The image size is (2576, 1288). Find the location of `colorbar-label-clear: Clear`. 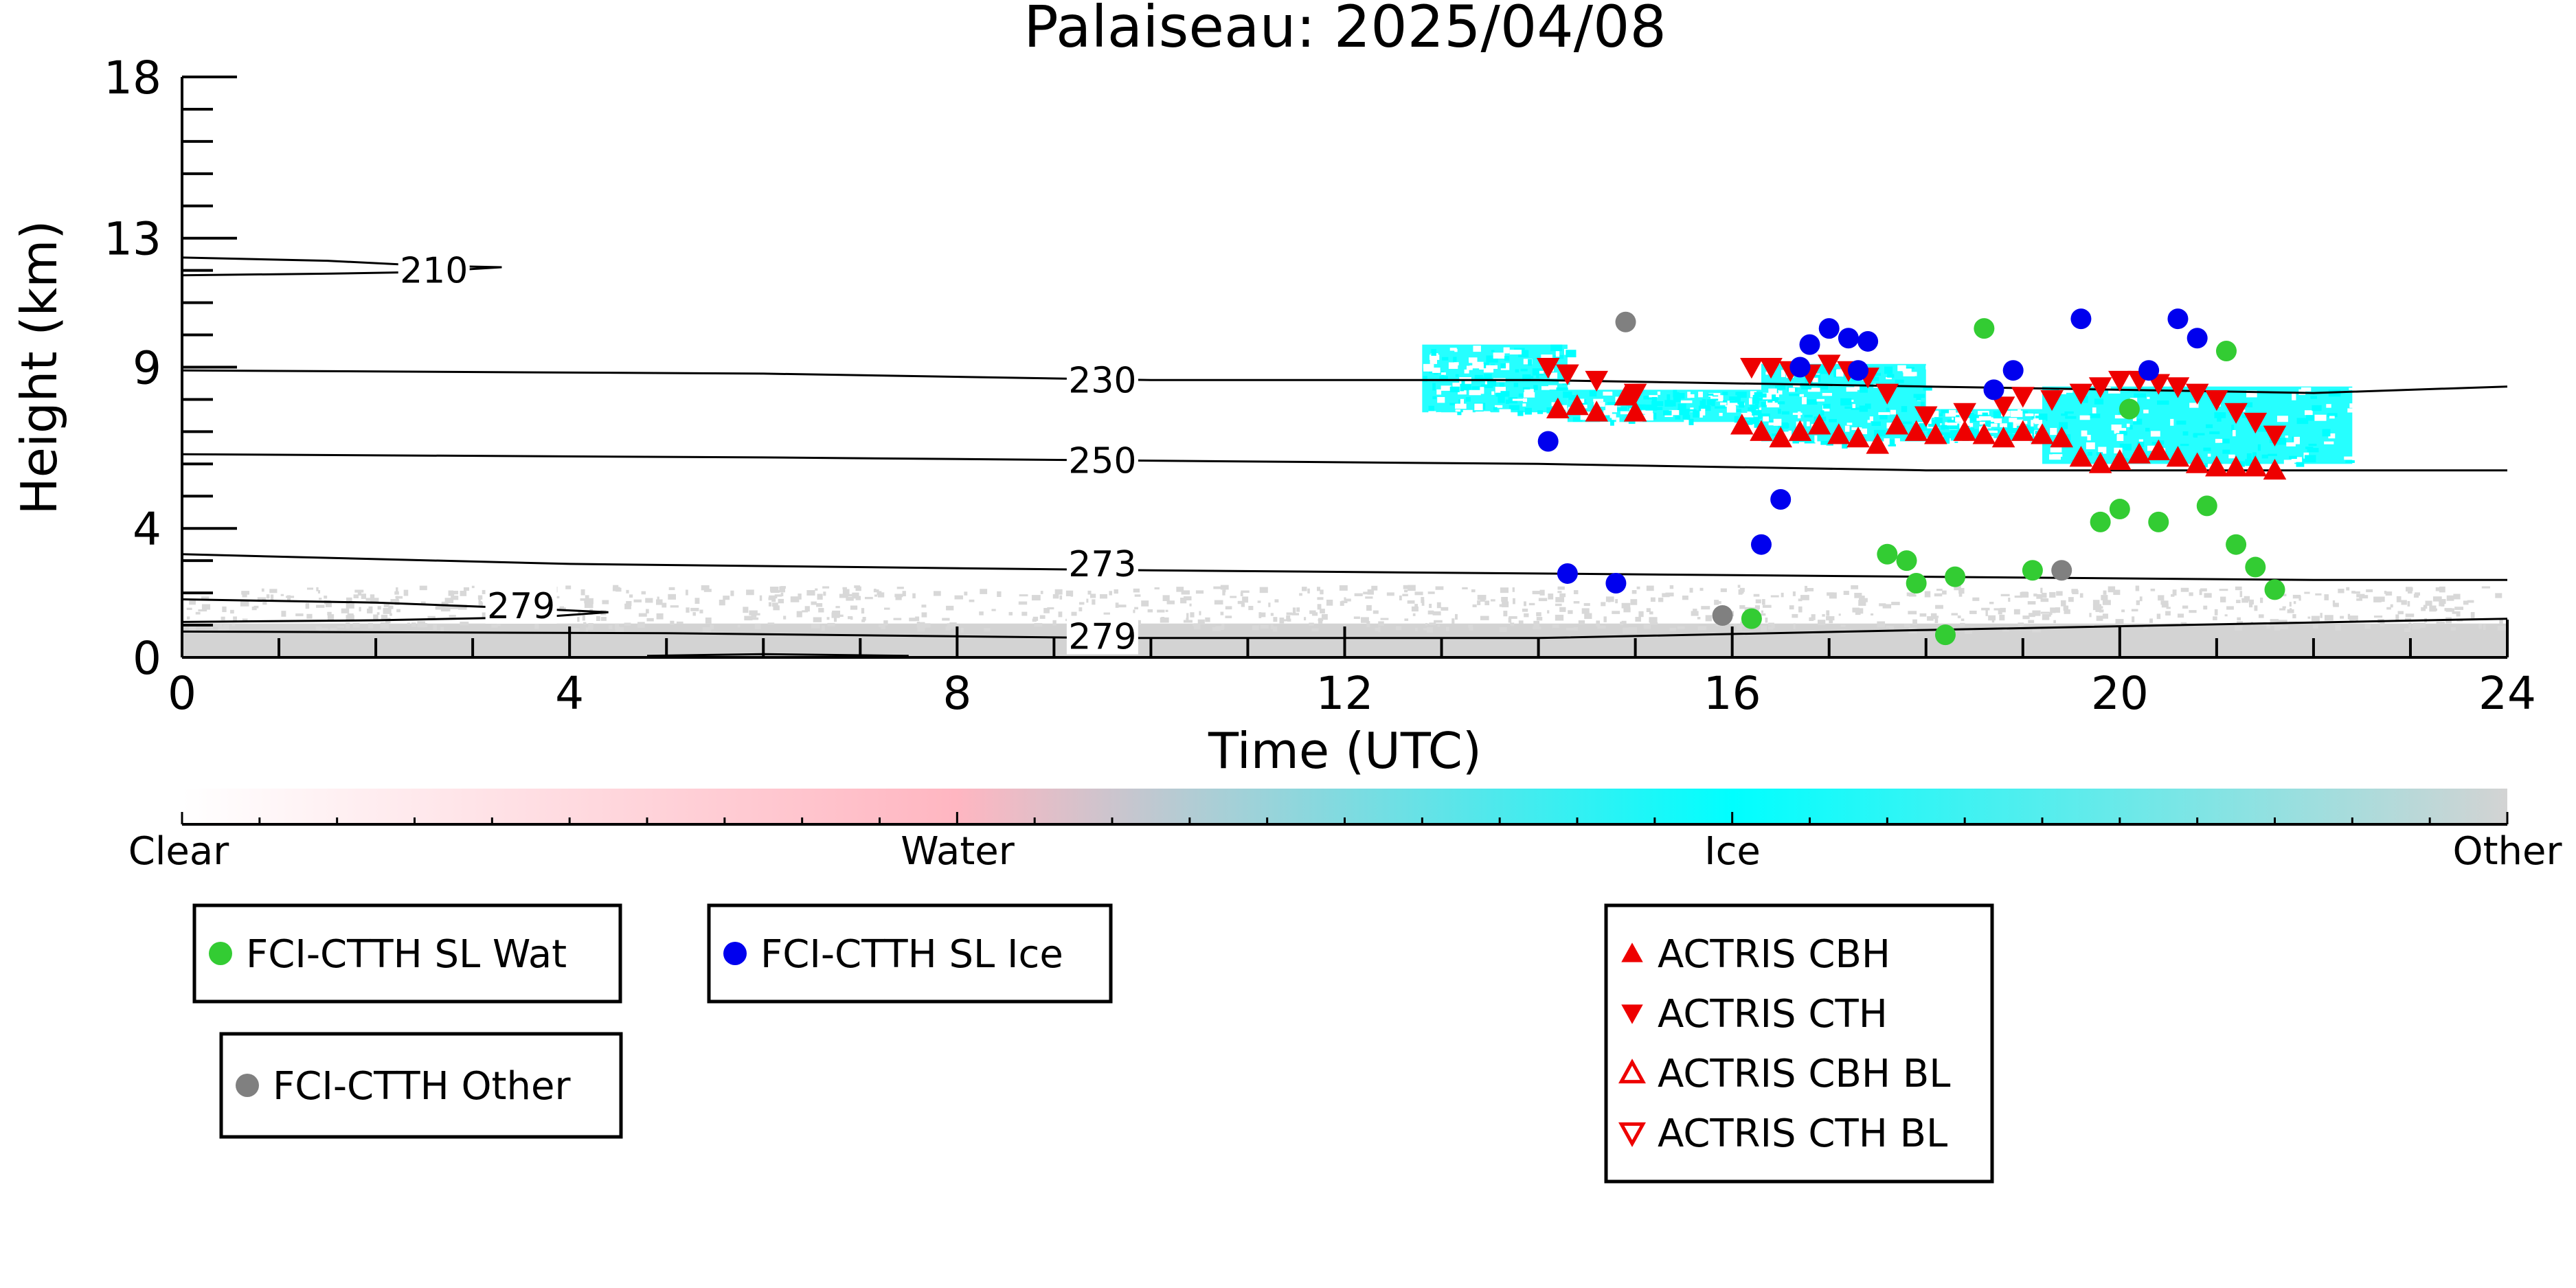

colorbar-label-clear: Clear is located at coordinates (178, 851).